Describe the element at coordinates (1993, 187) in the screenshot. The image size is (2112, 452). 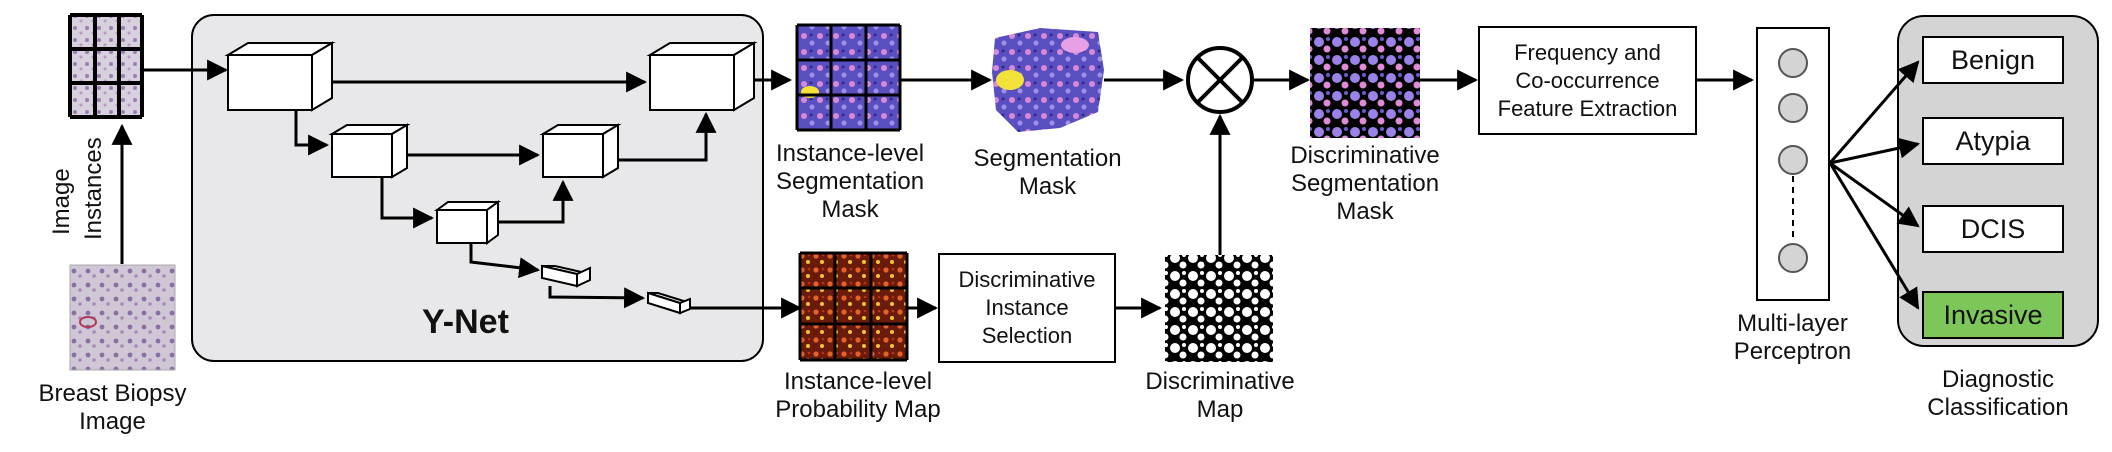
I see `class-boxes` at that location.